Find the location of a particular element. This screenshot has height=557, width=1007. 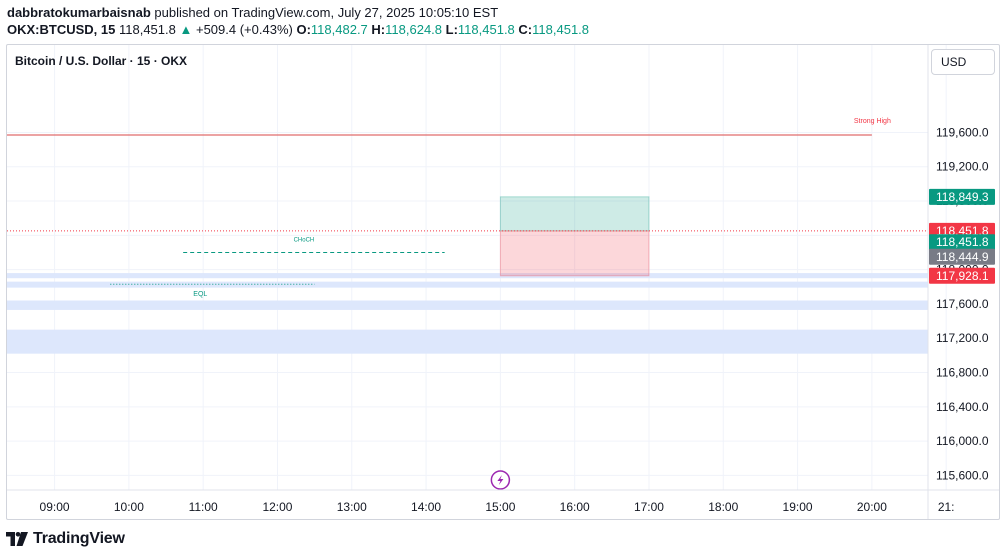

open-label: O: is located at coordinates (303, 29).